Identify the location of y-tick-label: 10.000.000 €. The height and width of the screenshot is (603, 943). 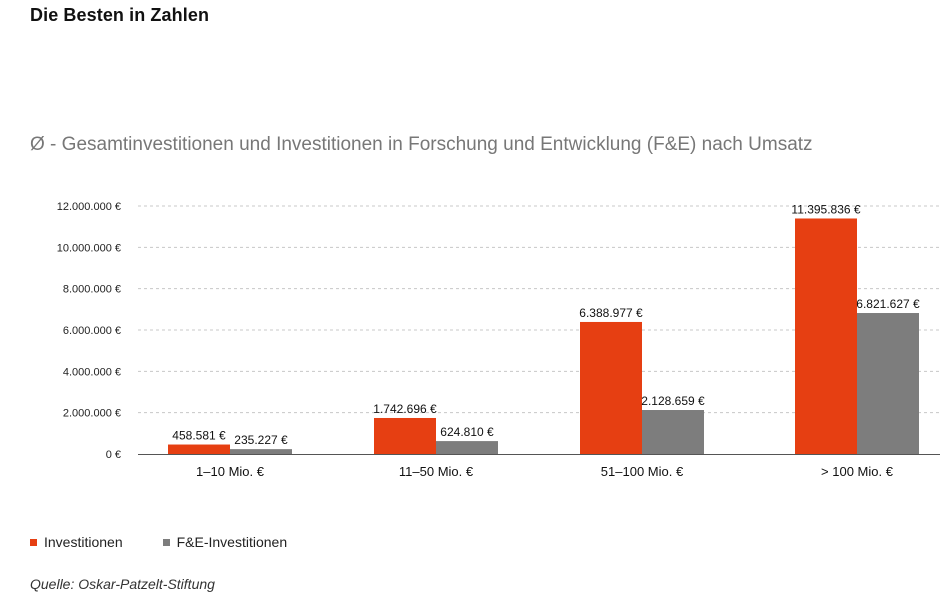
(89, 248).